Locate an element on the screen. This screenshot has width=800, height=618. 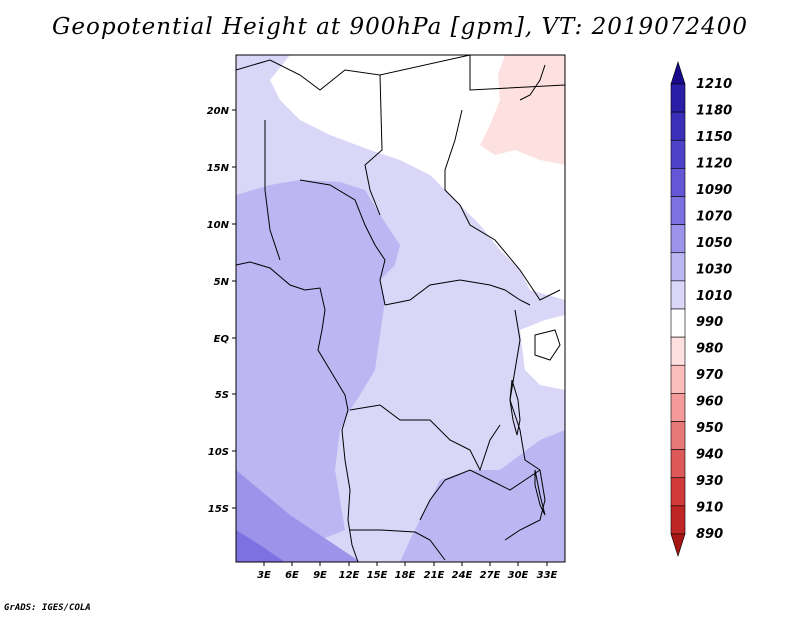
lon-label: 15E is located at coordinates (377, 575).